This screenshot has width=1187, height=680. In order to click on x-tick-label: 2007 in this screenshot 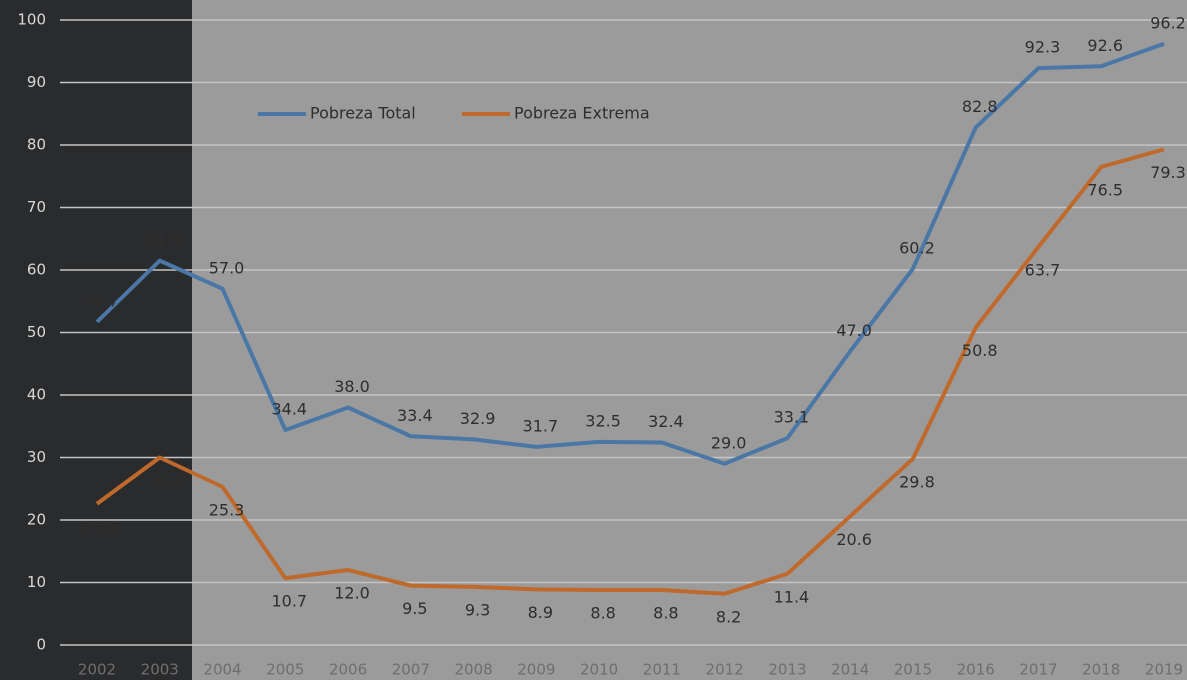, I will do `click(411, 670)`.